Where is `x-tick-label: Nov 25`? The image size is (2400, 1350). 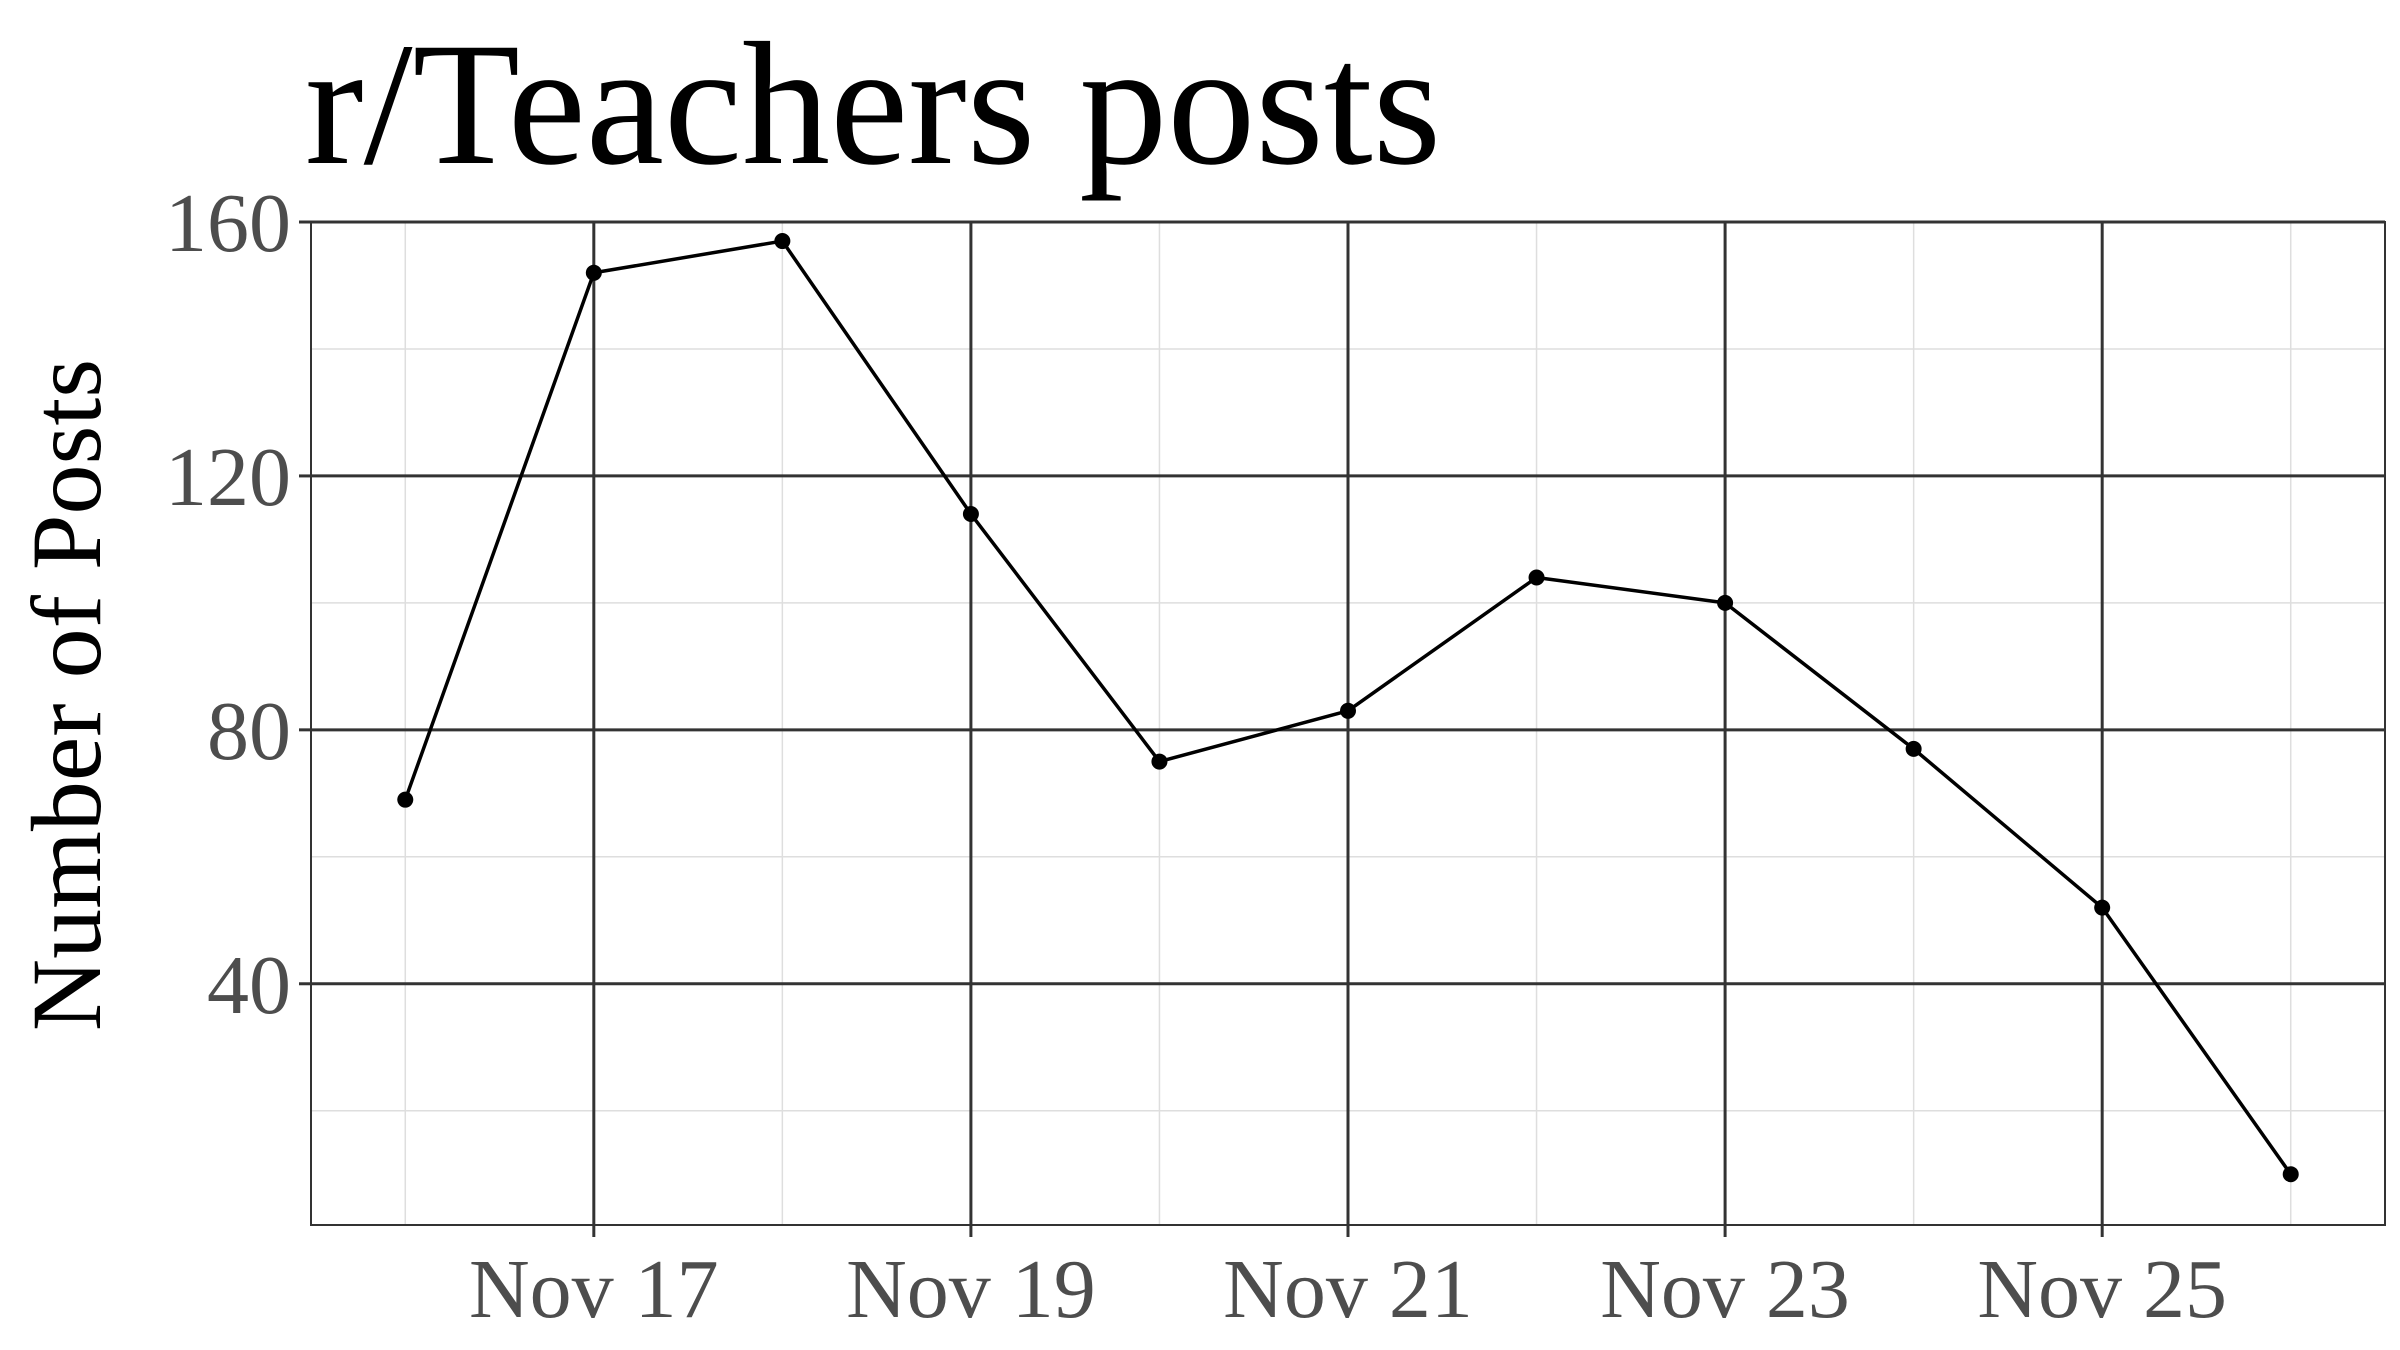
x-tick-label: Nov 25 is located at coordinates (2102, 1289).